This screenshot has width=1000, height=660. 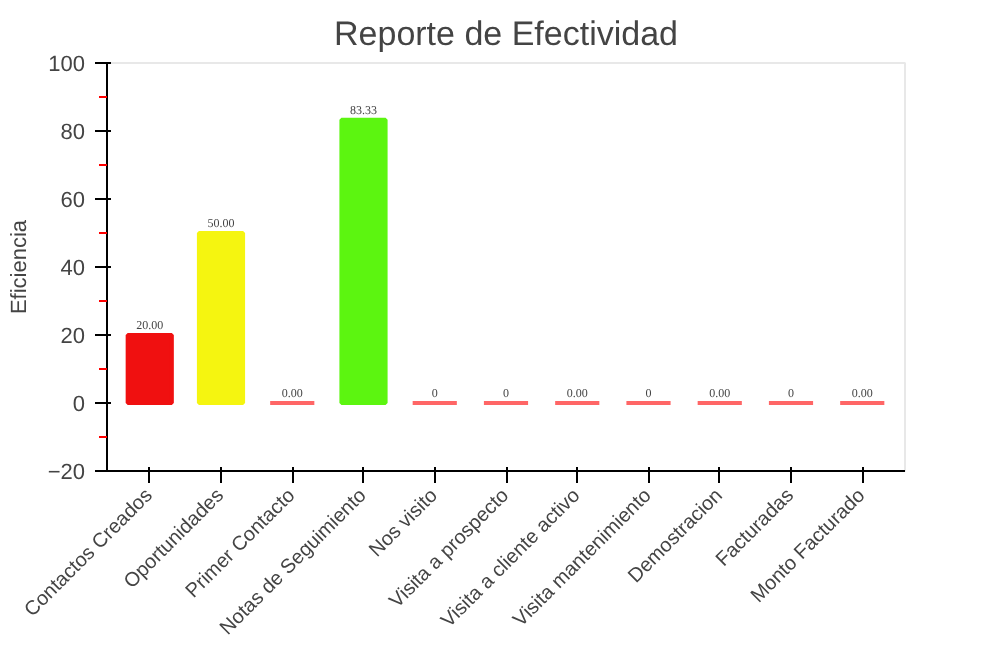 I want to click on y-tick-label: 100, so click(x=67, y=65).